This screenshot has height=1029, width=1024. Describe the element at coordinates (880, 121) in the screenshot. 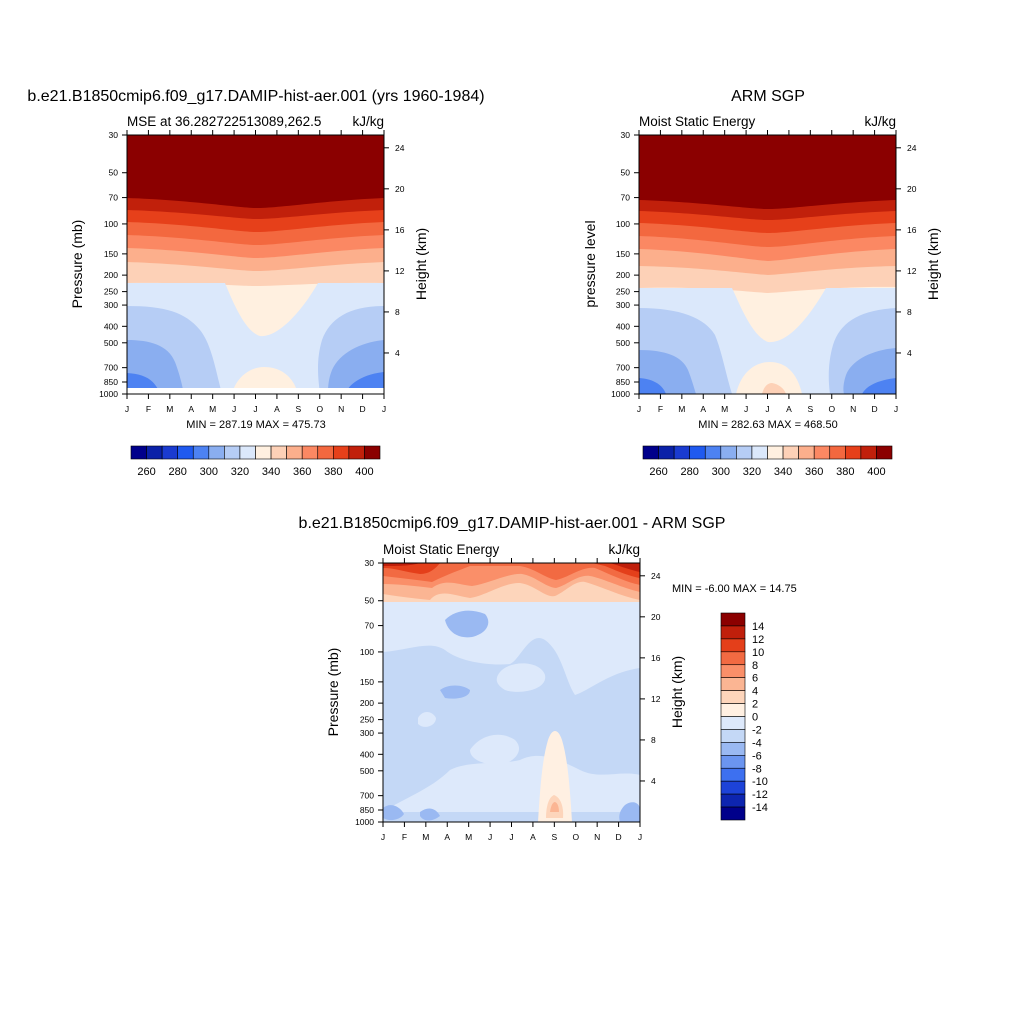

I see `panel-right-title-obs: kJ/kg` at that location.